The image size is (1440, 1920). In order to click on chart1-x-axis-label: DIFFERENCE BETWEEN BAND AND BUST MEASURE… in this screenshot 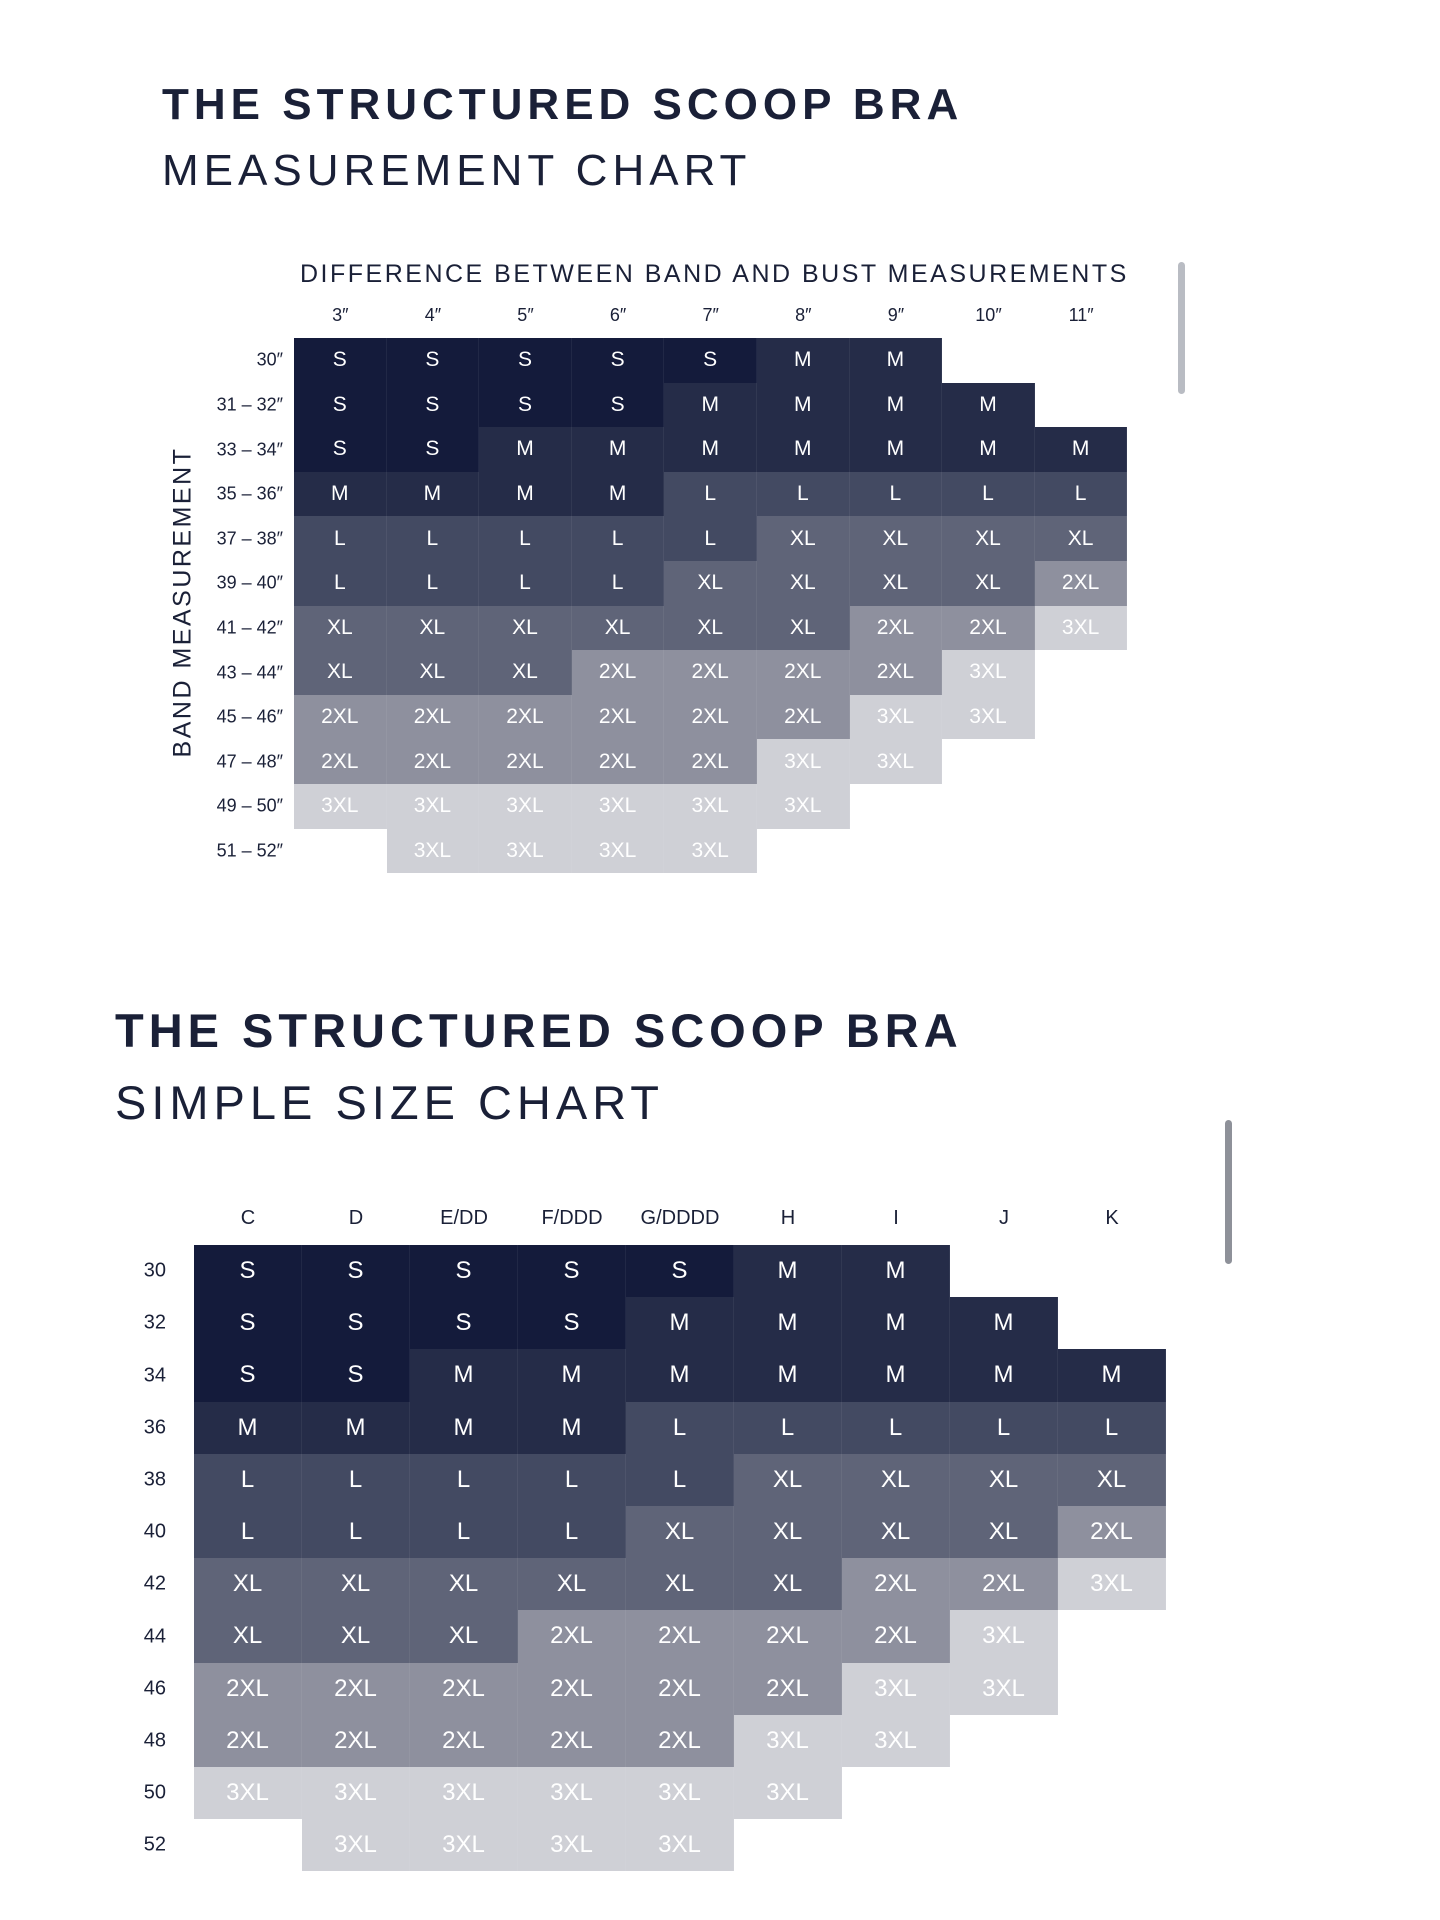, I will do `click(714, 274)`.